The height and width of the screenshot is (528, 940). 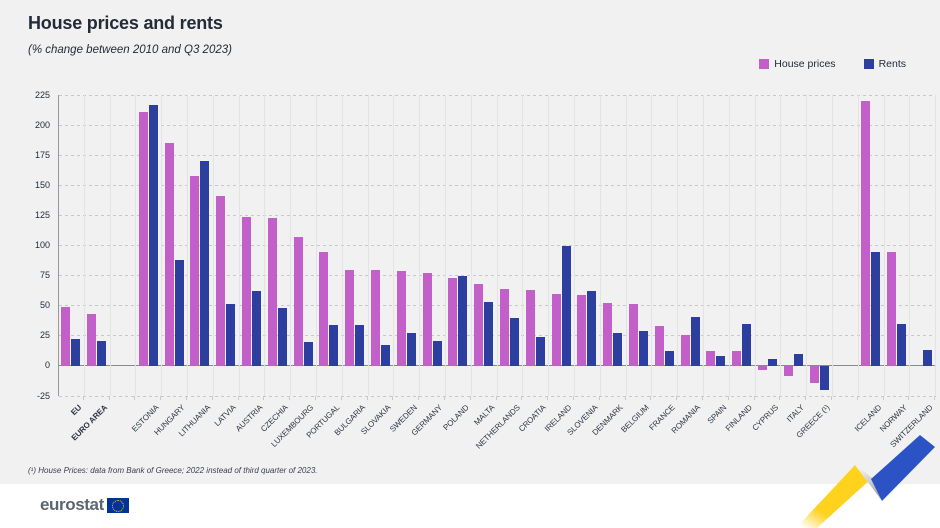 I want to click on y-tick-label: 25, so click(x=44, y=335).